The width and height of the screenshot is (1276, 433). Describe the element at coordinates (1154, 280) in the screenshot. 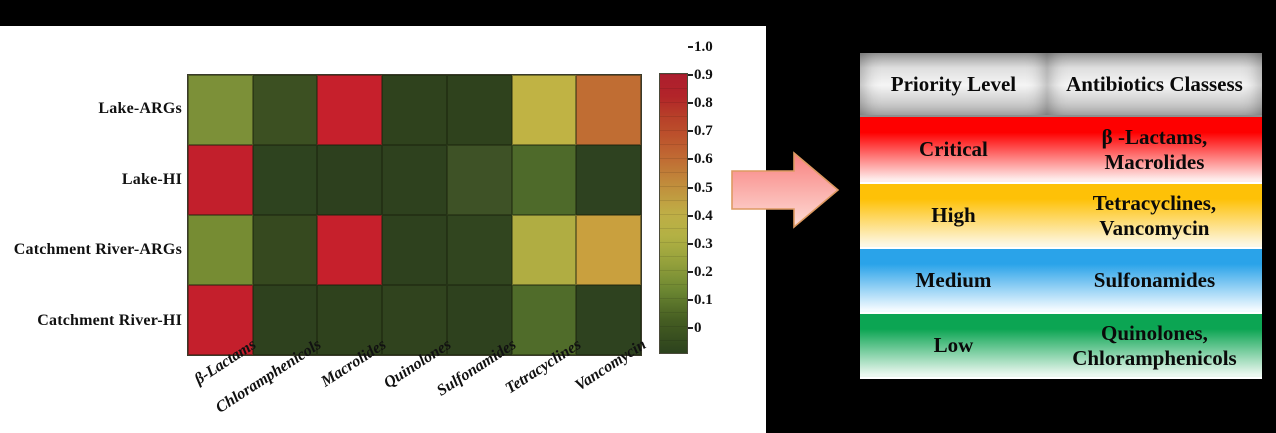

I see `antibiotics-classes-cell: Sulfonamides` at that location.